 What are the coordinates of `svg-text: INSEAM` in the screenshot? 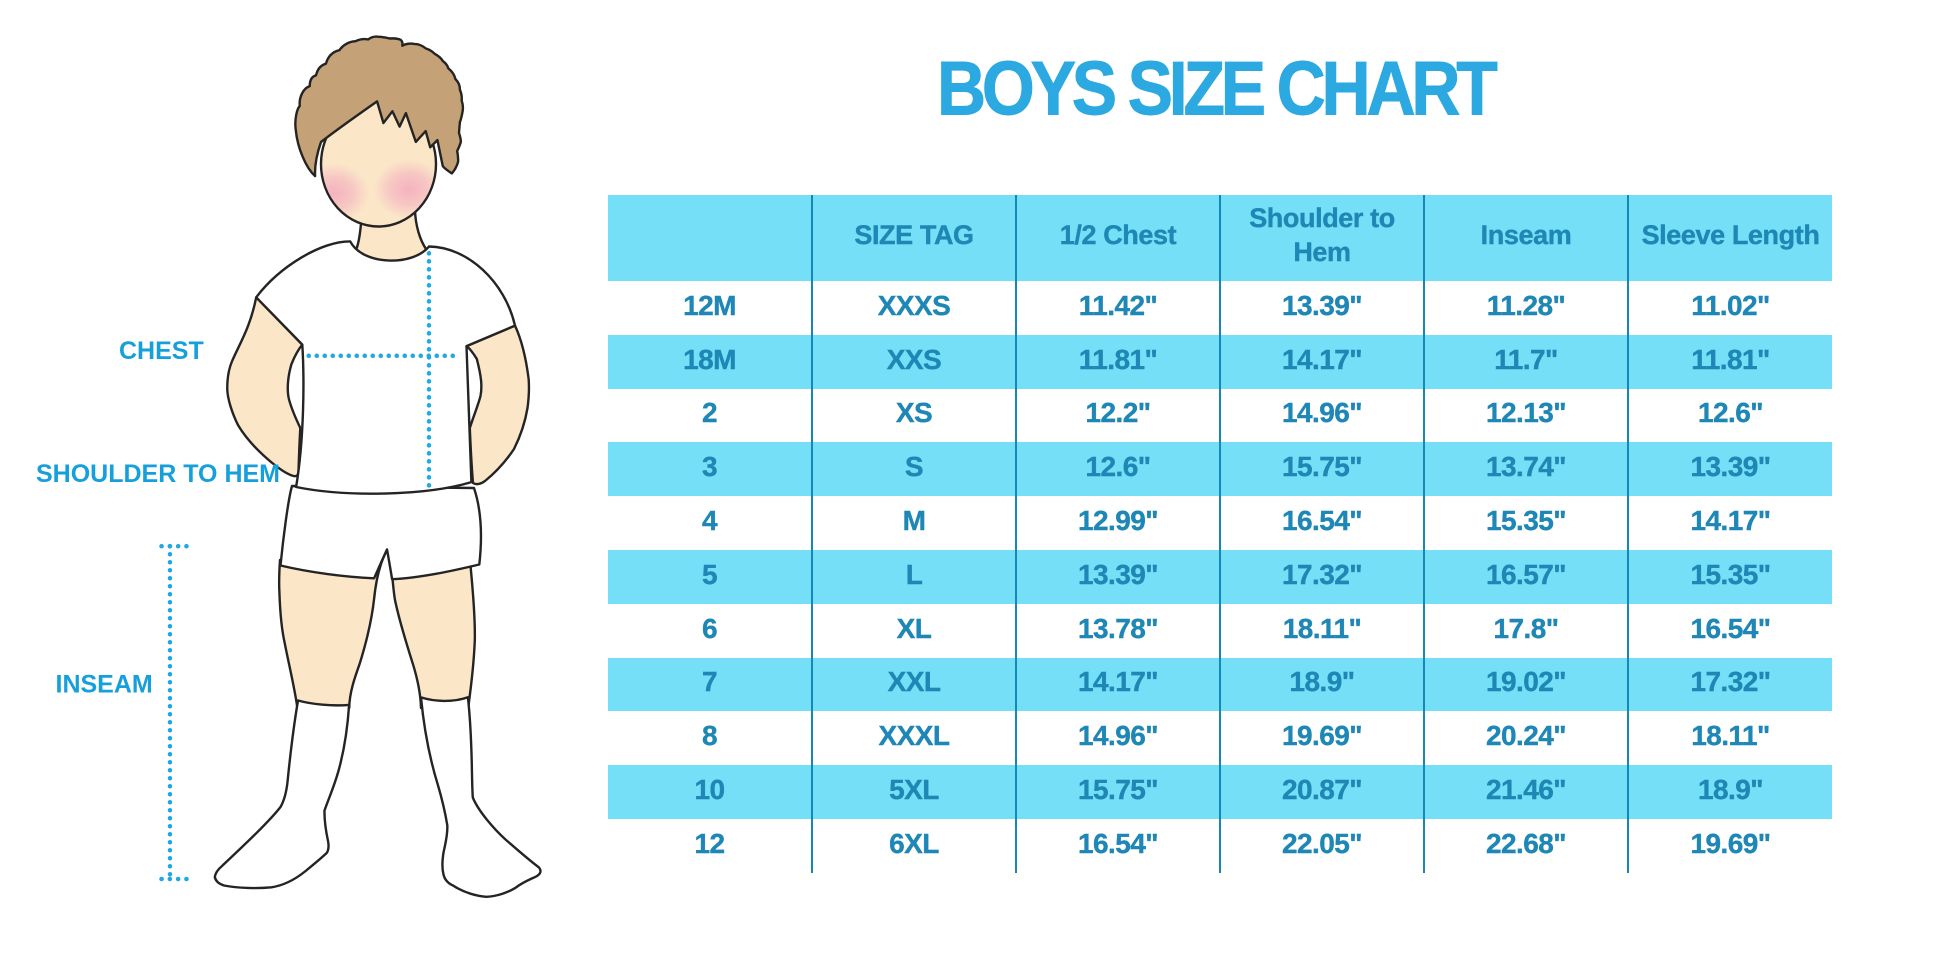 It's located at (104, 685).